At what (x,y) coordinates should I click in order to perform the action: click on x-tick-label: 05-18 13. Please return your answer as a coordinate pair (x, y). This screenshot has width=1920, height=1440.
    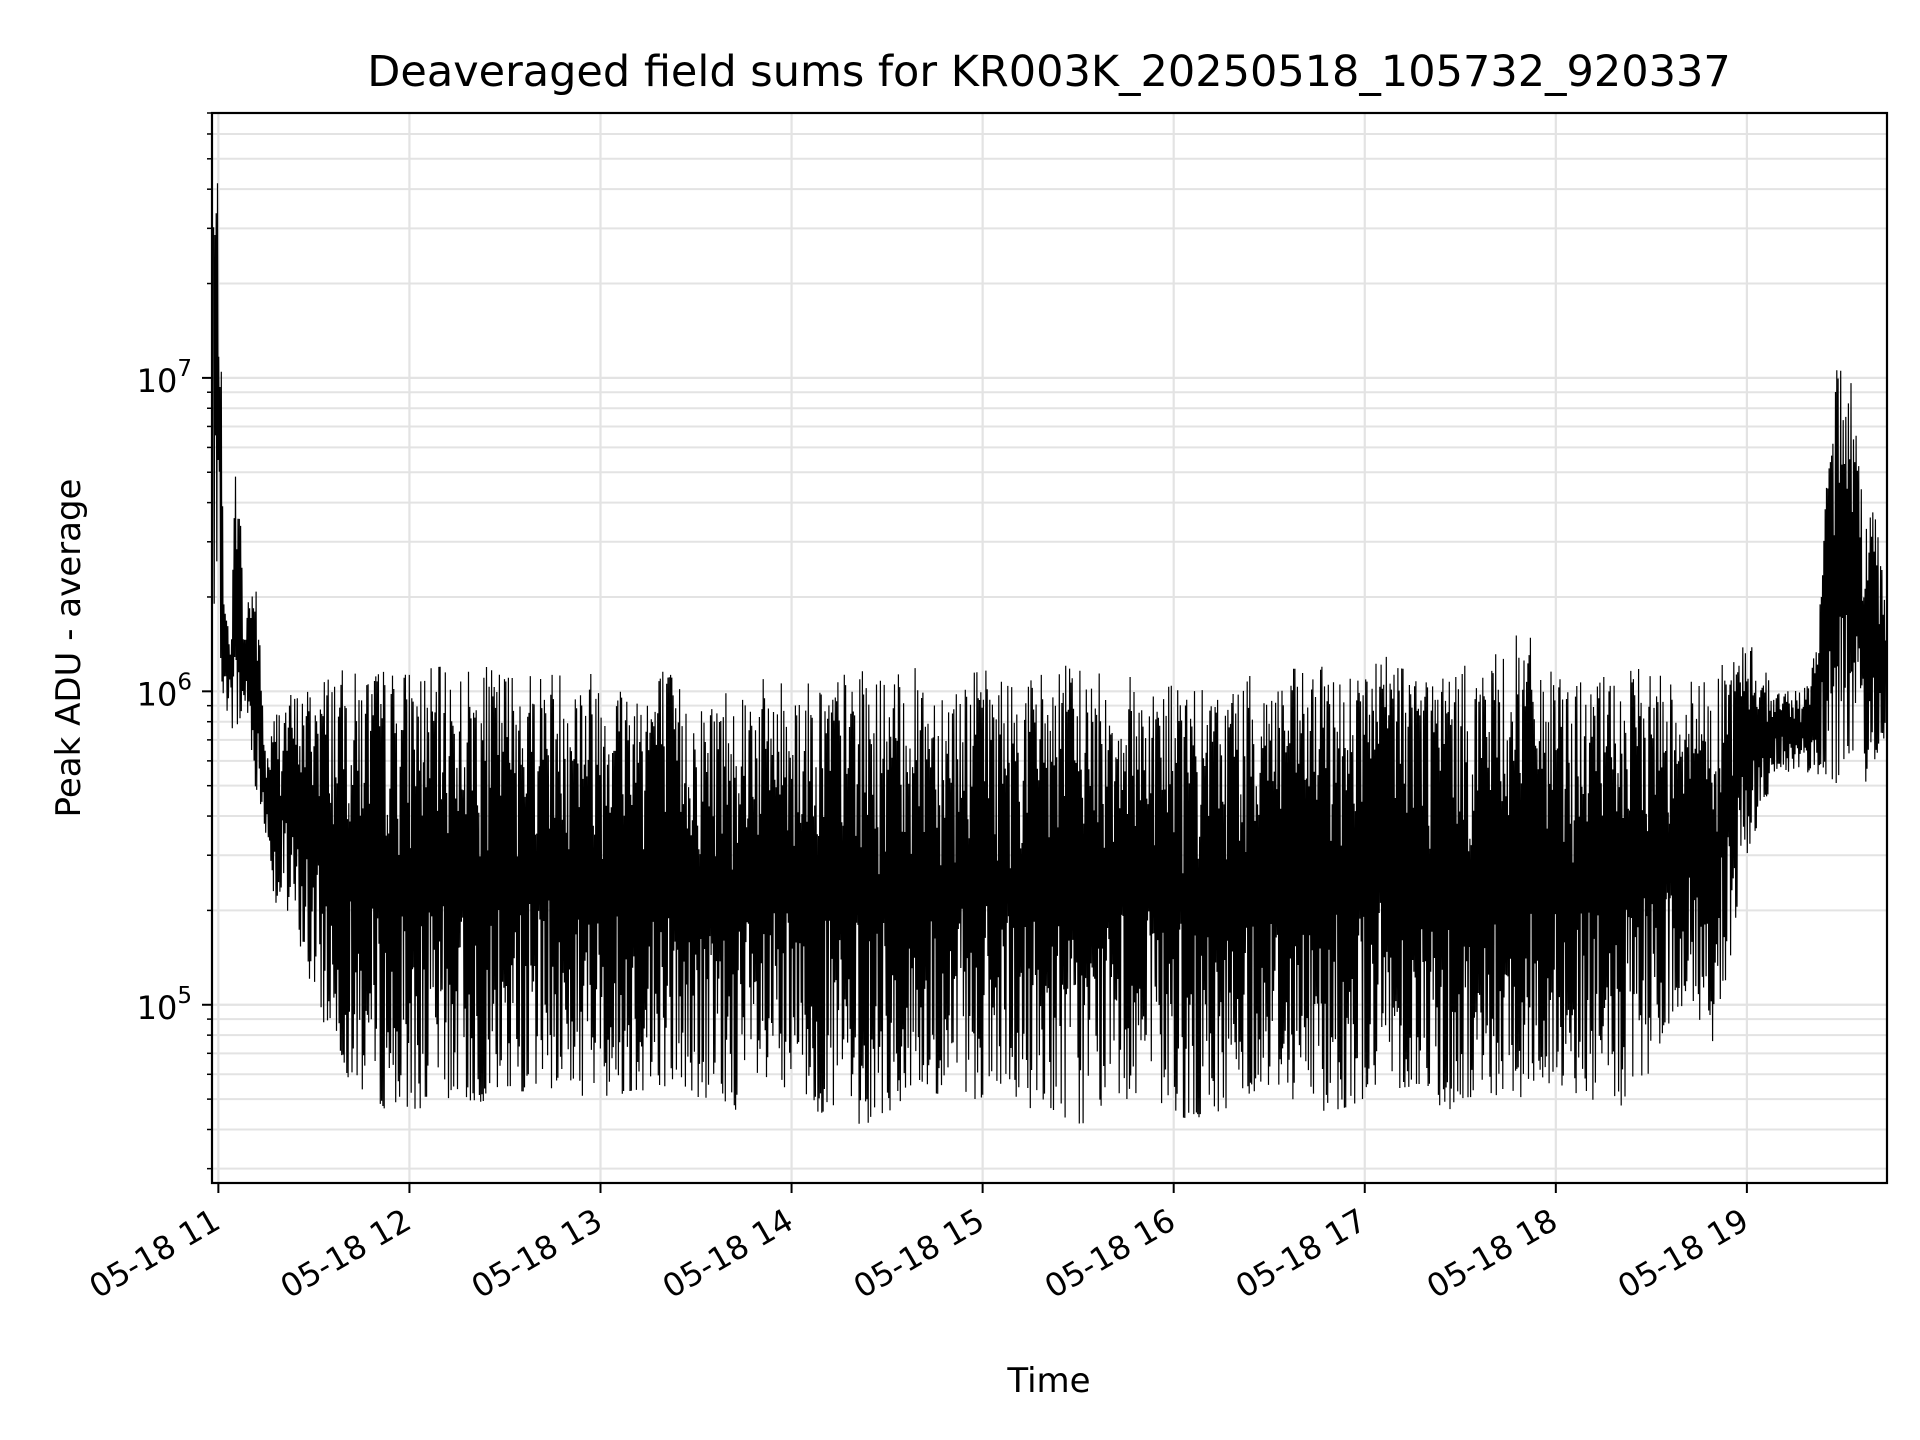
    Looking at the image, I should click on (537, 1253).